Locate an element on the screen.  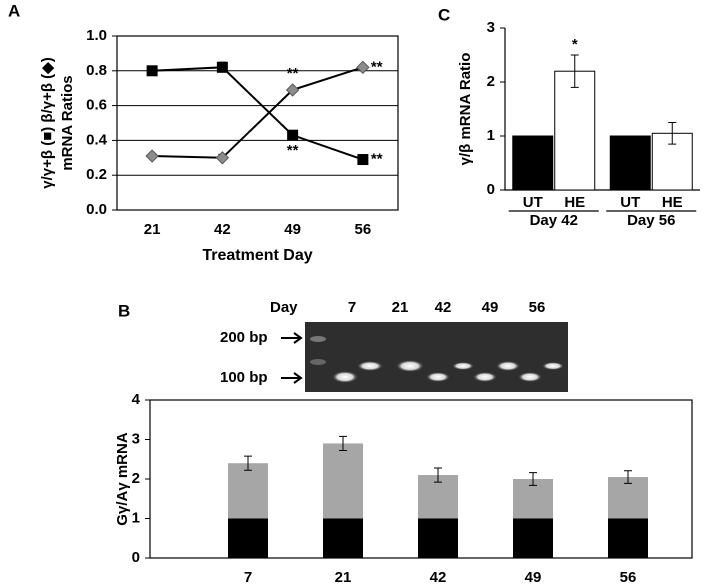
gel-image is located at coordinates (436, 357).